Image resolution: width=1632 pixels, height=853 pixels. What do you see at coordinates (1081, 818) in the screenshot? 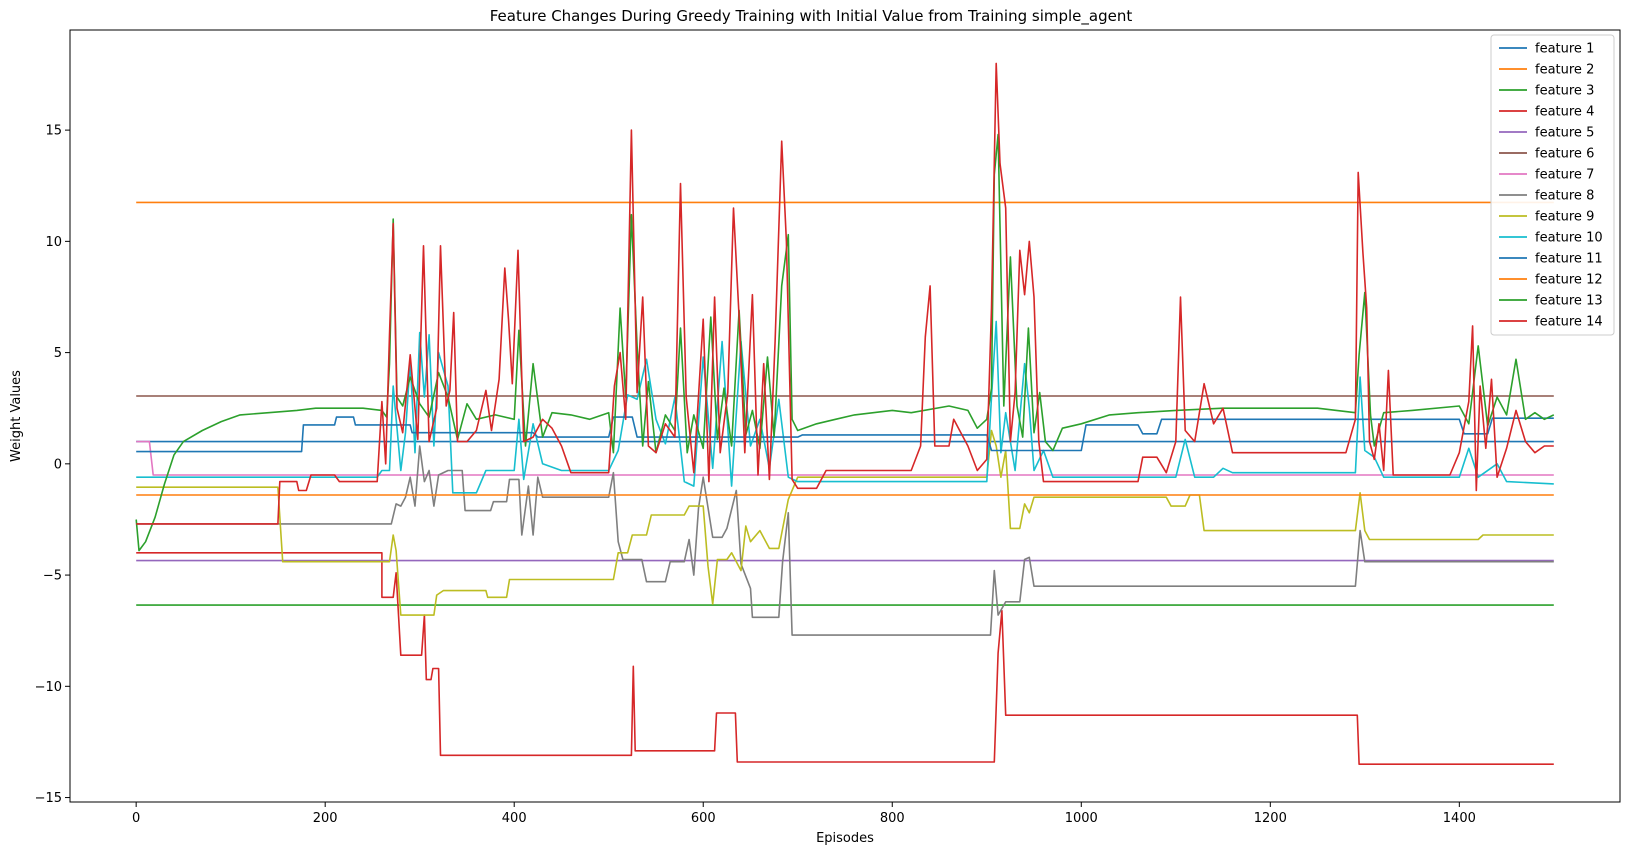
I see `x-tick-label: 1000` at bounding box center [1081, 818].